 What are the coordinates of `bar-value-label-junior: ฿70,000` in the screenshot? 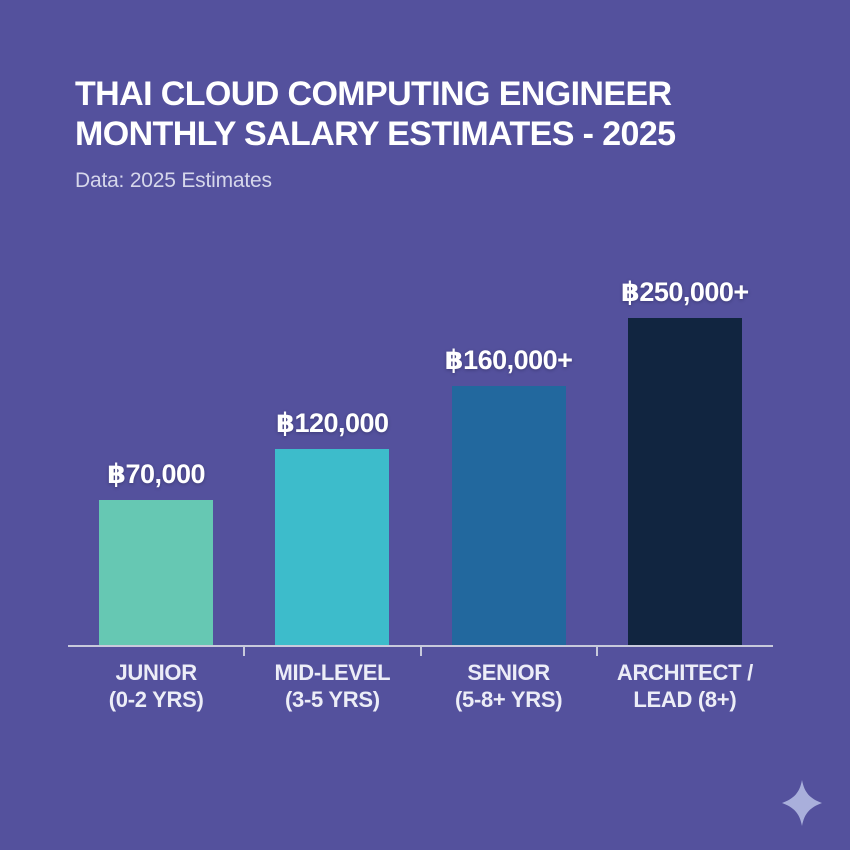 It's located at (156, 474).